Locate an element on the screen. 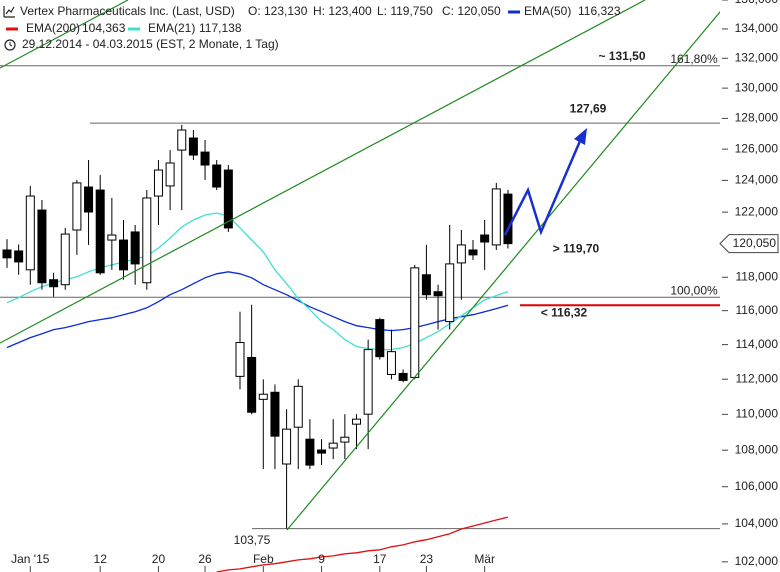 This screenshot has width=780, height=572. y-tick-label: 102,000 is located at coordinates (757, 561).